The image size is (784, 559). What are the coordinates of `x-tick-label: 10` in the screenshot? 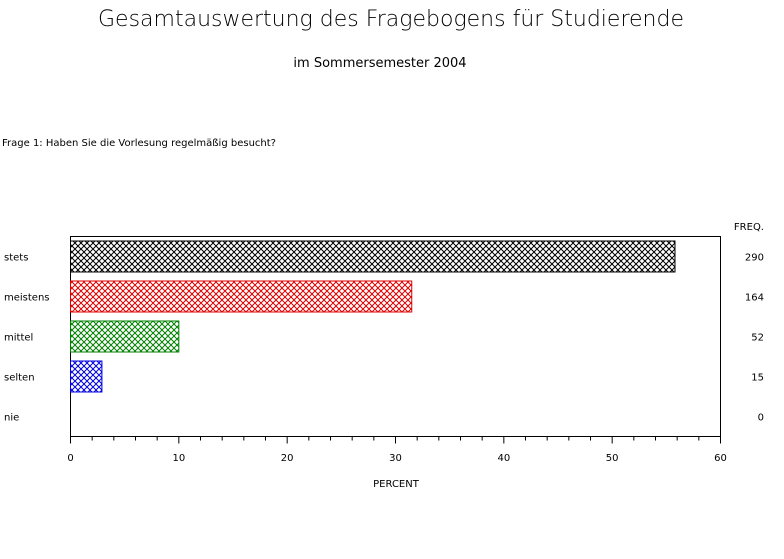 It's located at (178, 458).